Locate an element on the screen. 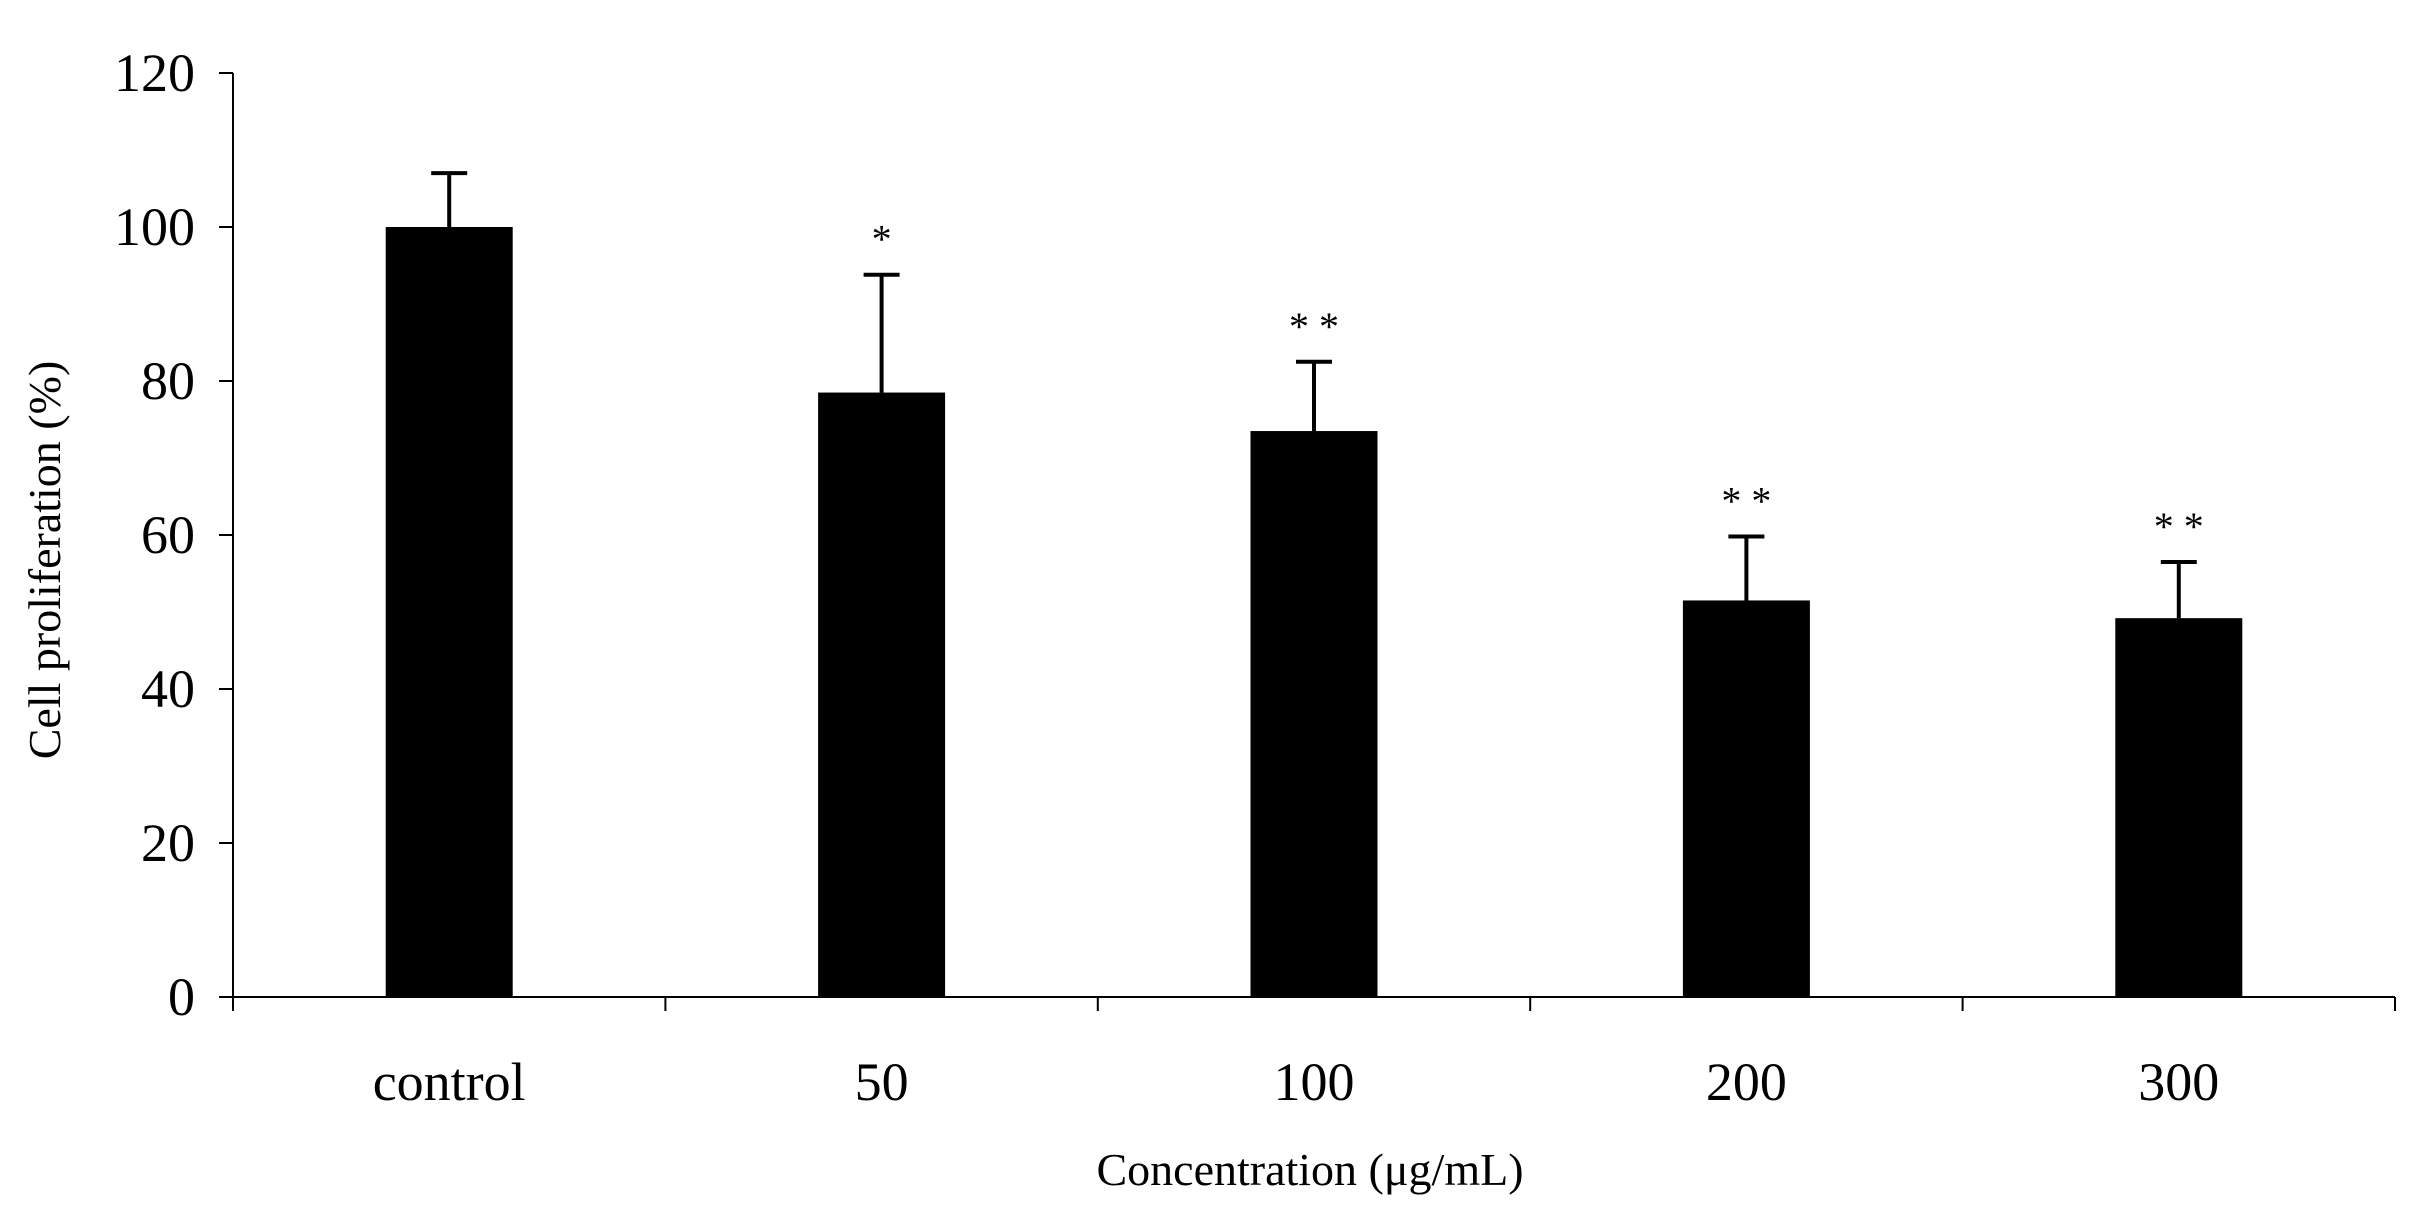 The image size is (2419, 1219). y-tick-label: 40 is located at coordinates (168, 689).